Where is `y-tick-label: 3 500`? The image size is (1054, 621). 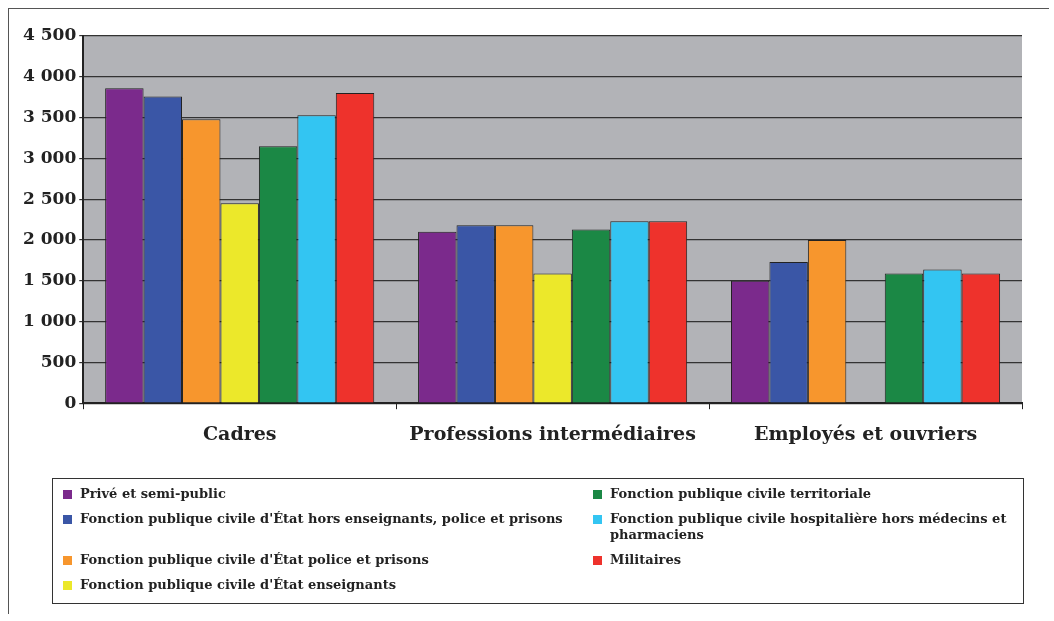 y-tick-label: 3 500 is located at coordinates (50, 116).